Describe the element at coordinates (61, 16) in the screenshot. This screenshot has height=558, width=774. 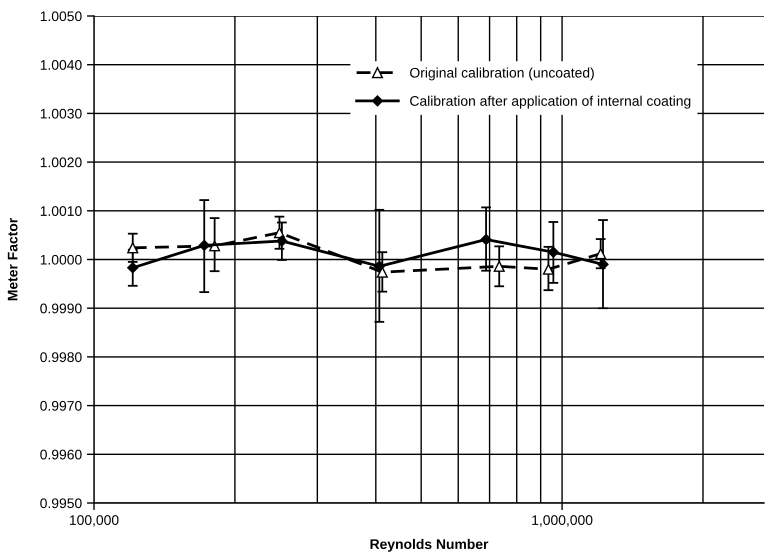
I see `y-tick-label: 1.0050` at that location.